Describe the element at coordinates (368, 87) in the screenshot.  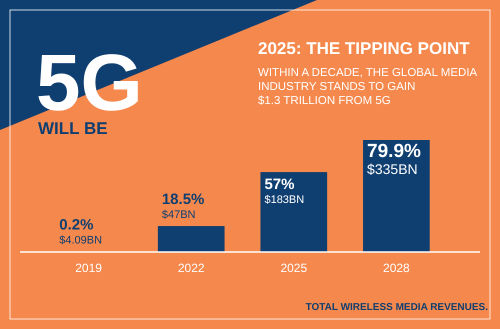
I see `chart-subtitle: WITHIN A DECADE, THE GLOBAL MEDIA INDUSTRY STANDS TO GAIN $1.3 TRILLION FROM 5G` at that location.